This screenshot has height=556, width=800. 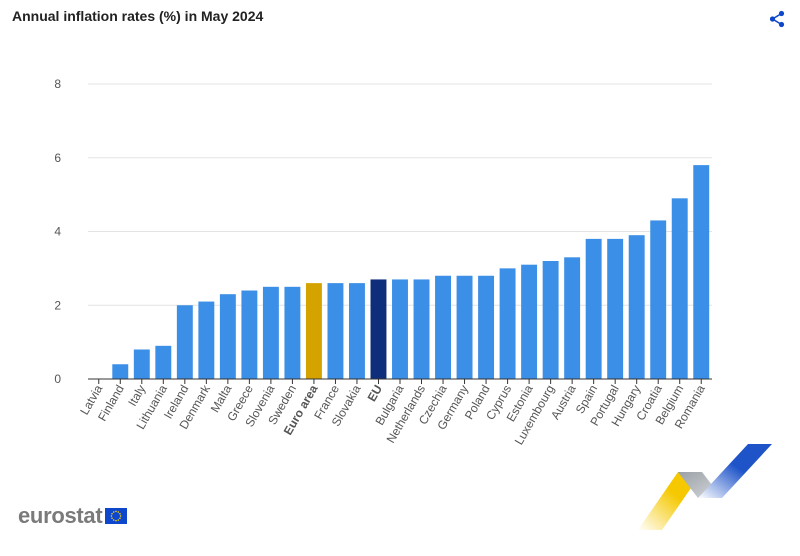 I want to click on decorative-arrow-graphic, so click(x=705, y=487).